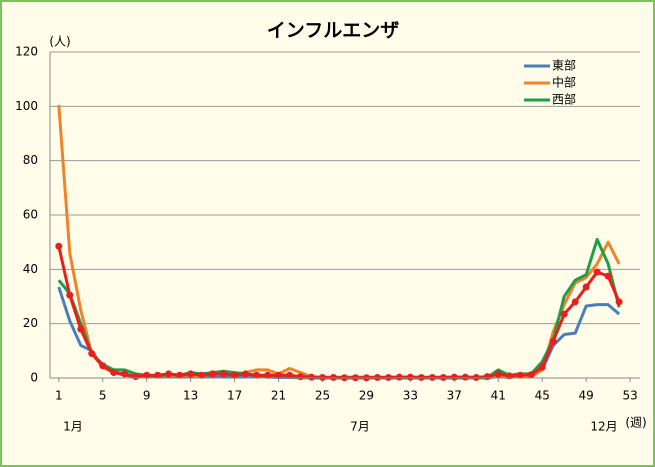 The width and height of the screenshot is (655, 467). Describe the element at coordinates (603, 427) in the screenshot. I see `month-label: 12月` at that location.